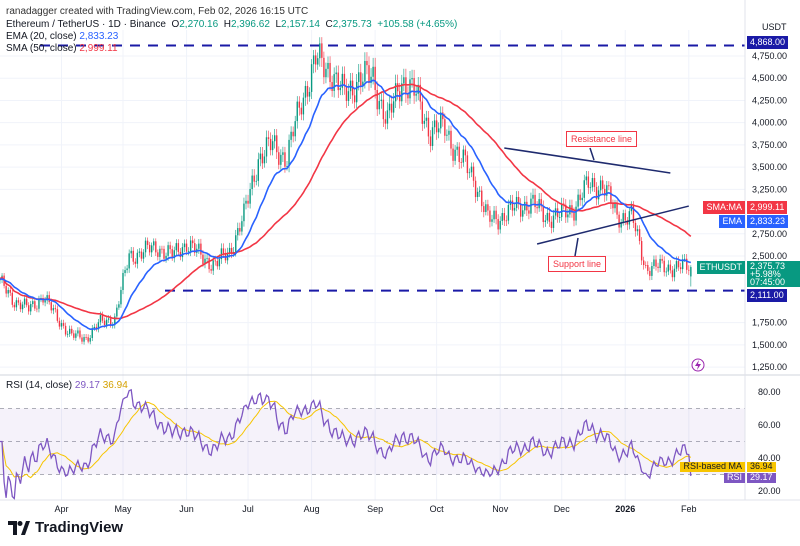 The width and height of the screenshot is (800, 546). I want to click on rsi-tick: 40.00, so click(769, 458).